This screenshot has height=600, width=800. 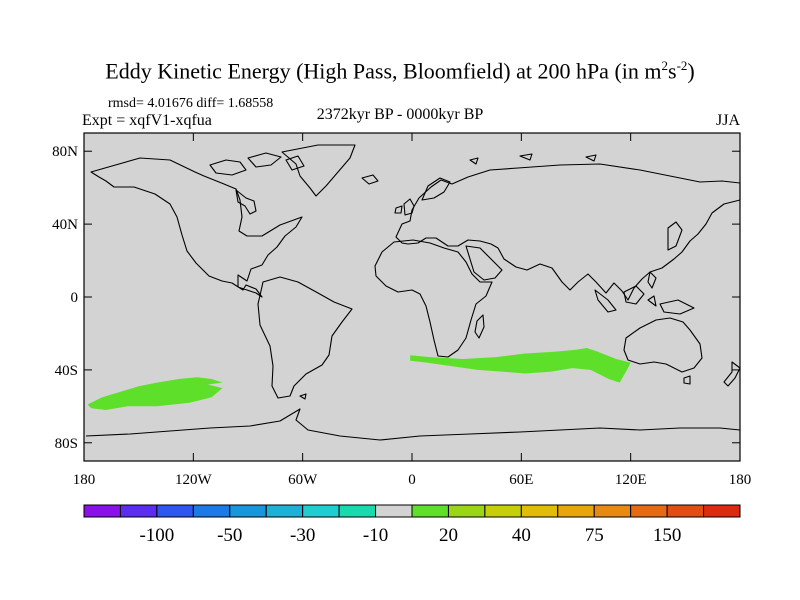 I want to click on colorbar-label: 150, so click(x=667, y=535).